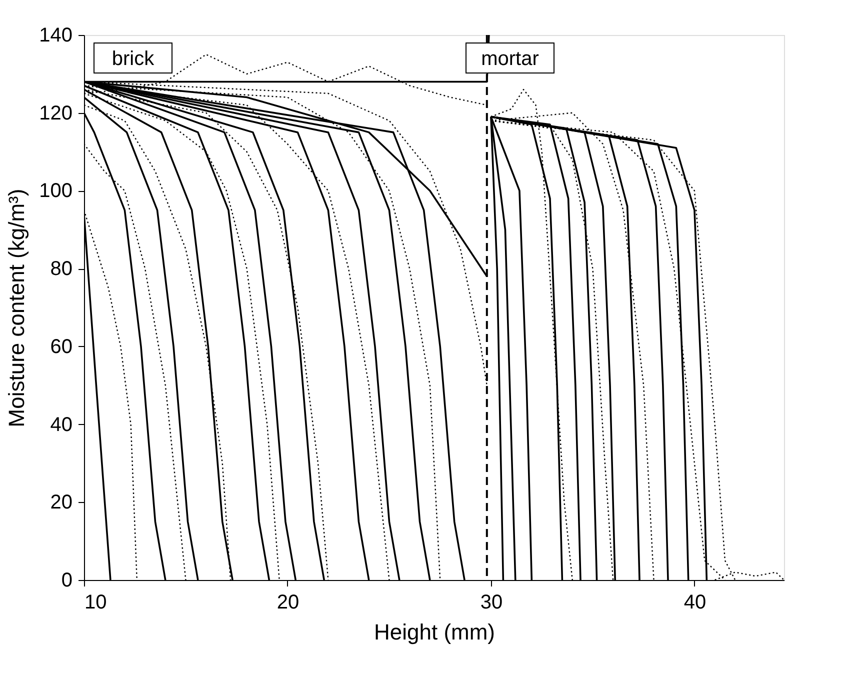  What do you see at coordinates (491, 603) in the screenshot?
I see `x-tick-label: 30` at bounding box center [491, 603].